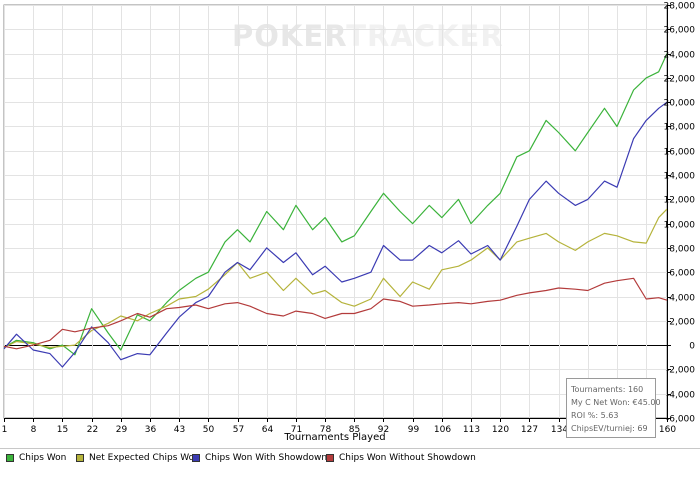  Describe the element at coordinates (616, 402) in the screenshot. I see `stats-net-won: My C Net Won: €45.00` at that location.